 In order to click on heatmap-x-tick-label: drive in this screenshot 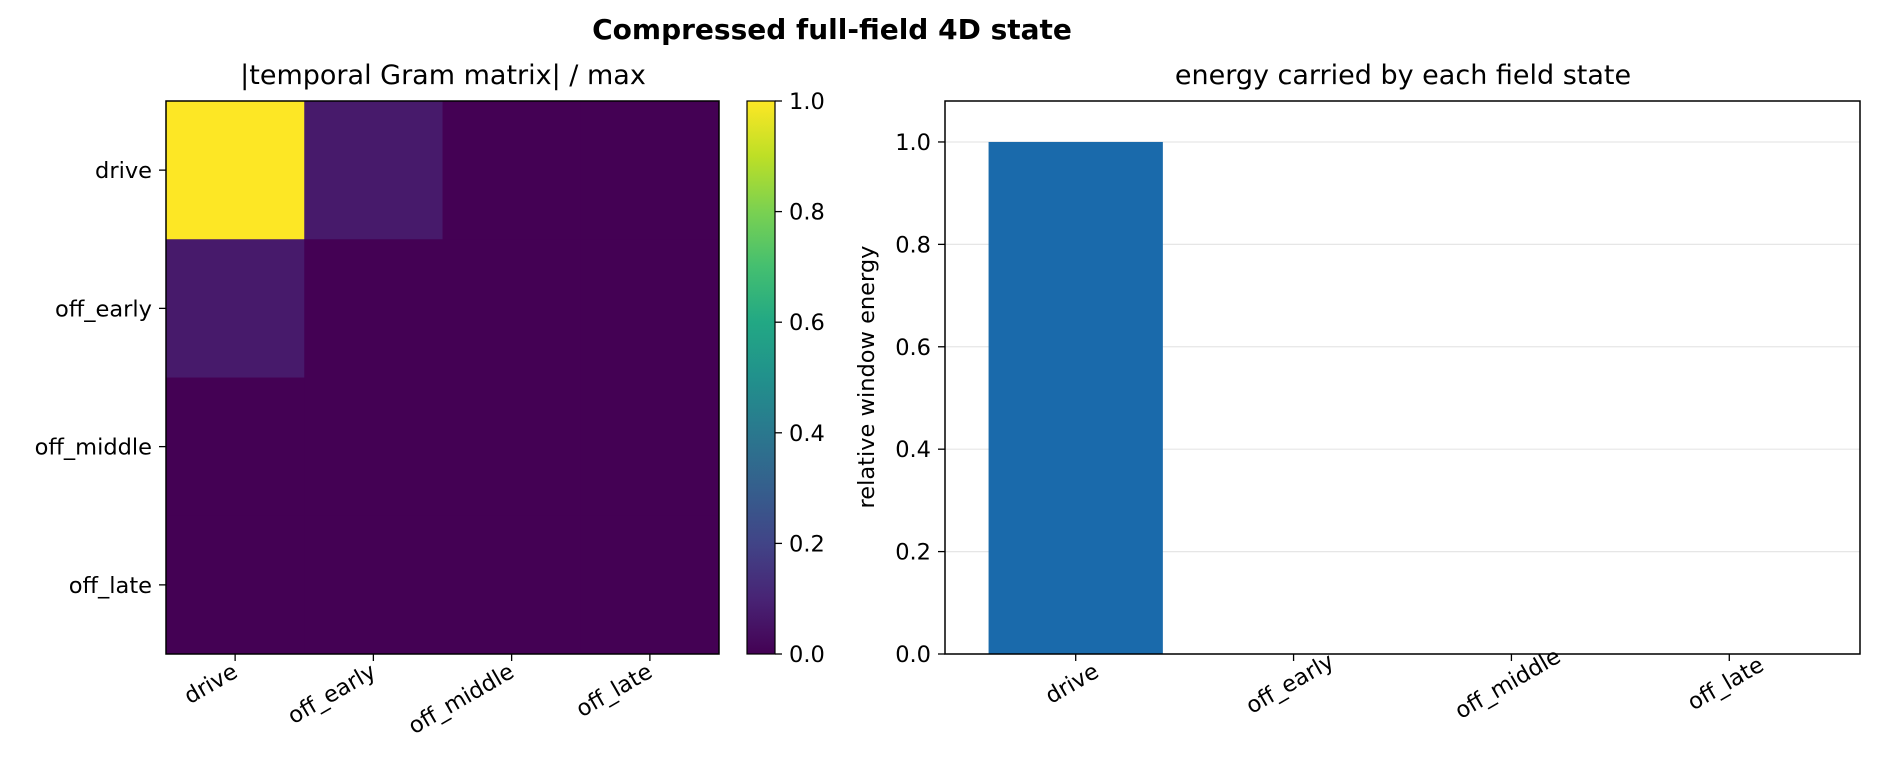, I will do `click(211, 684)`.